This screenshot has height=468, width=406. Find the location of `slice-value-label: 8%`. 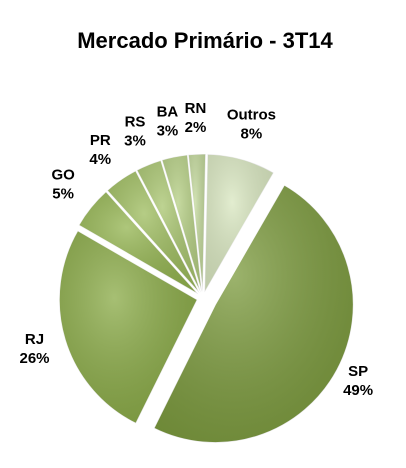

slice-value-label: 8% is located at coordinates (252, 134).